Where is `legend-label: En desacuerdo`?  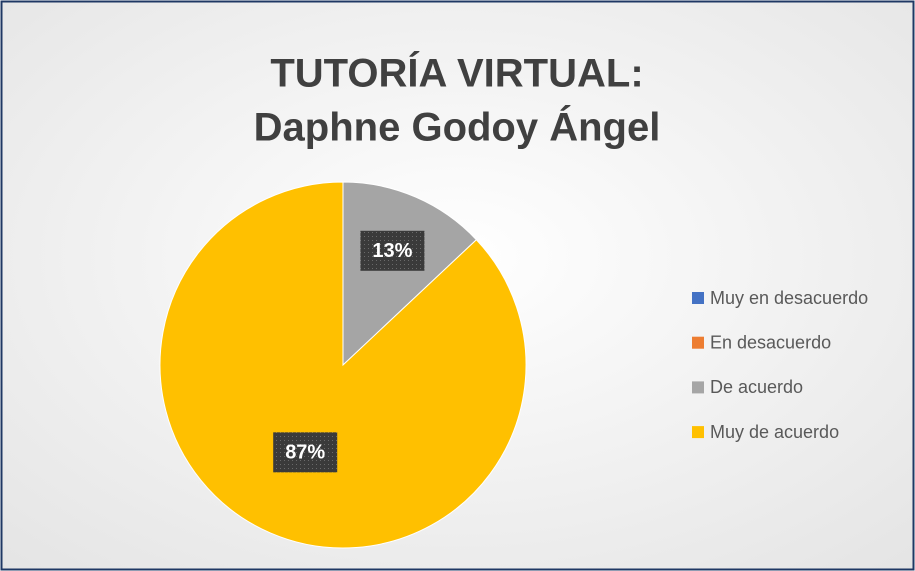
legend-label: En desacuerdo is located at coordinates (770, 342).